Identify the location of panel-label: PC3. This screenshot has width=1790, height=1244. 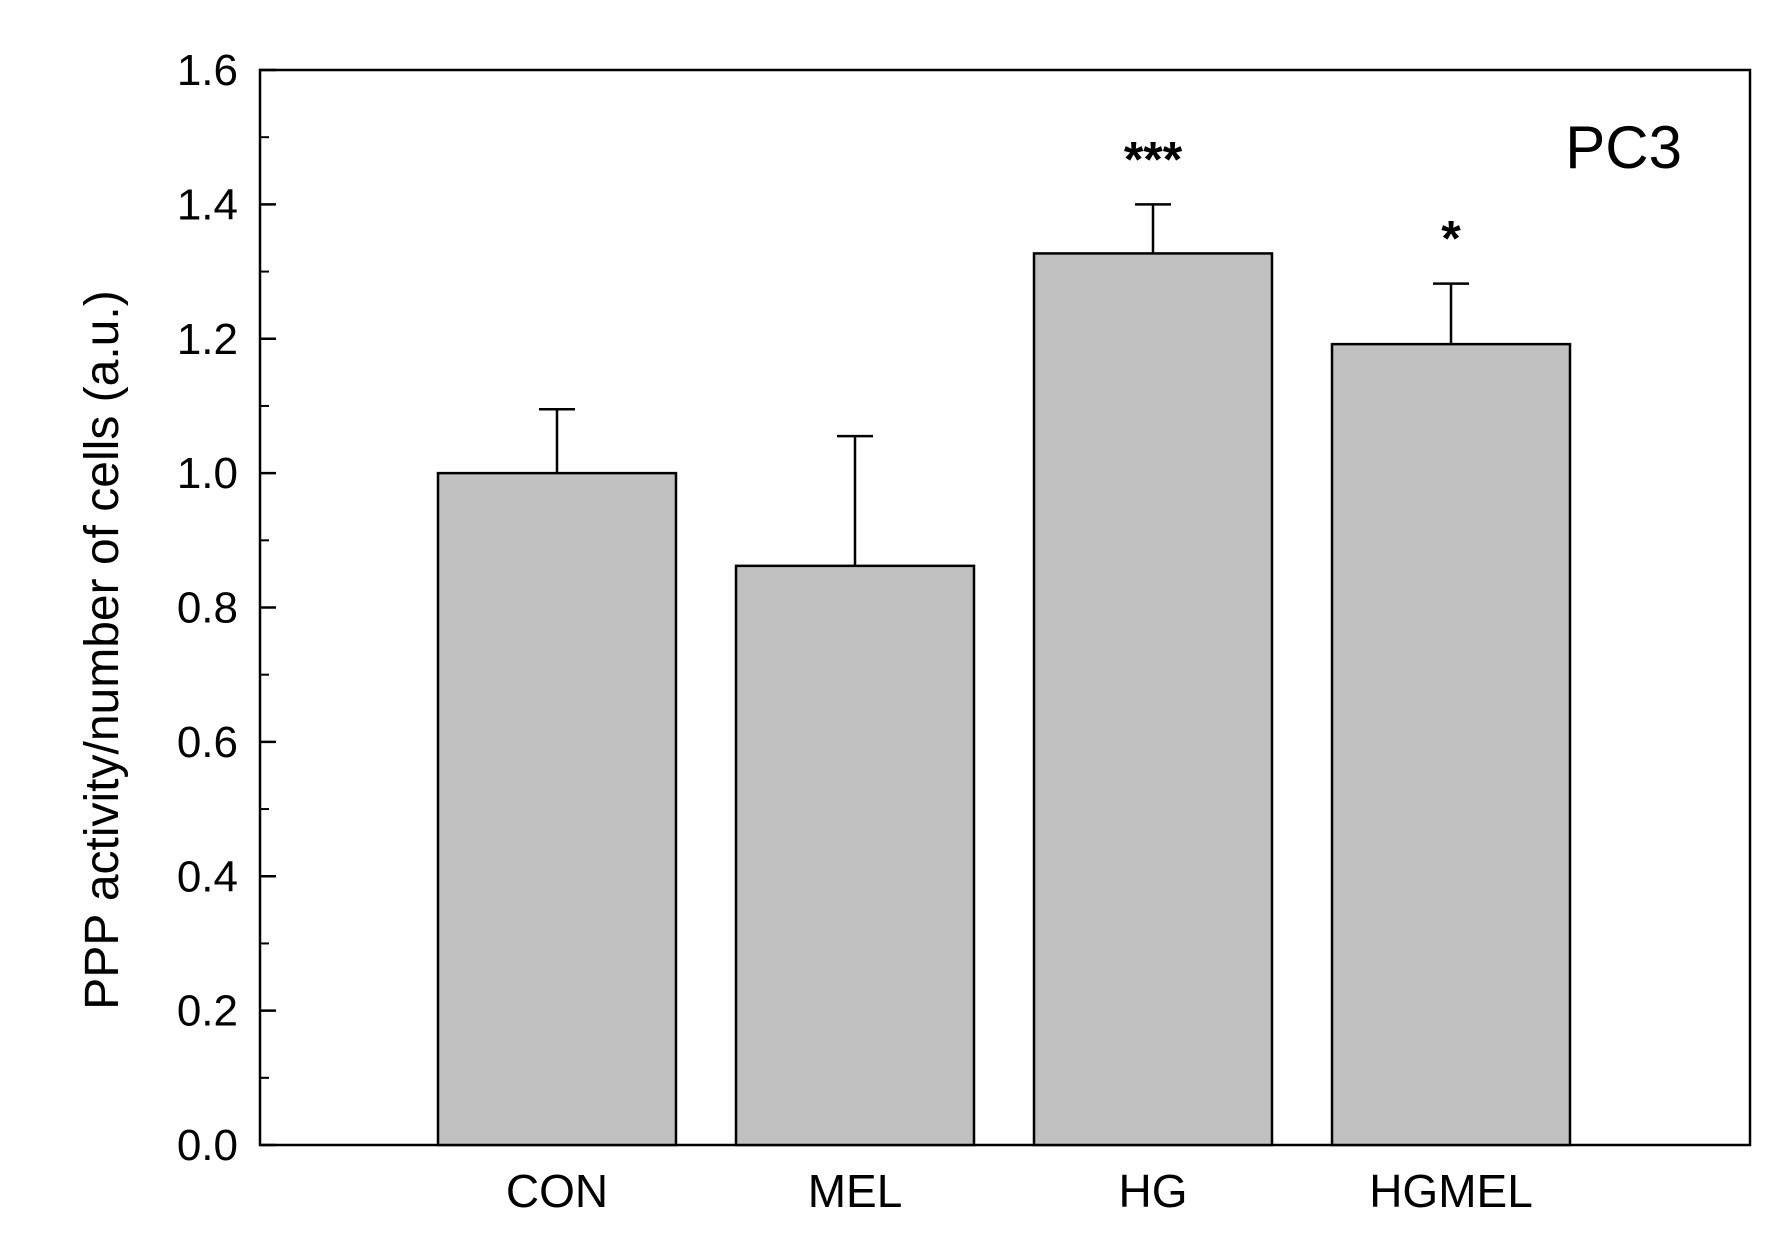
(1623, 147).